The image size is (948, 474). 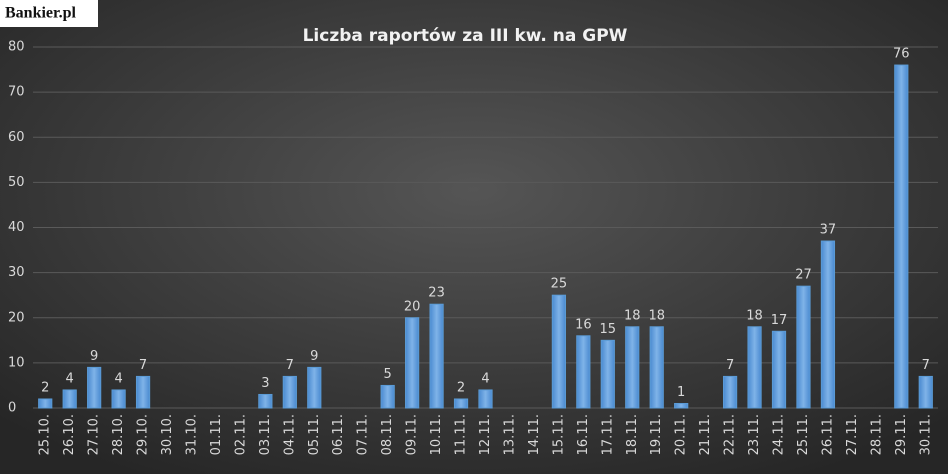 I want to click on x-tick-label: 06.11., so click(x=338, y=434).